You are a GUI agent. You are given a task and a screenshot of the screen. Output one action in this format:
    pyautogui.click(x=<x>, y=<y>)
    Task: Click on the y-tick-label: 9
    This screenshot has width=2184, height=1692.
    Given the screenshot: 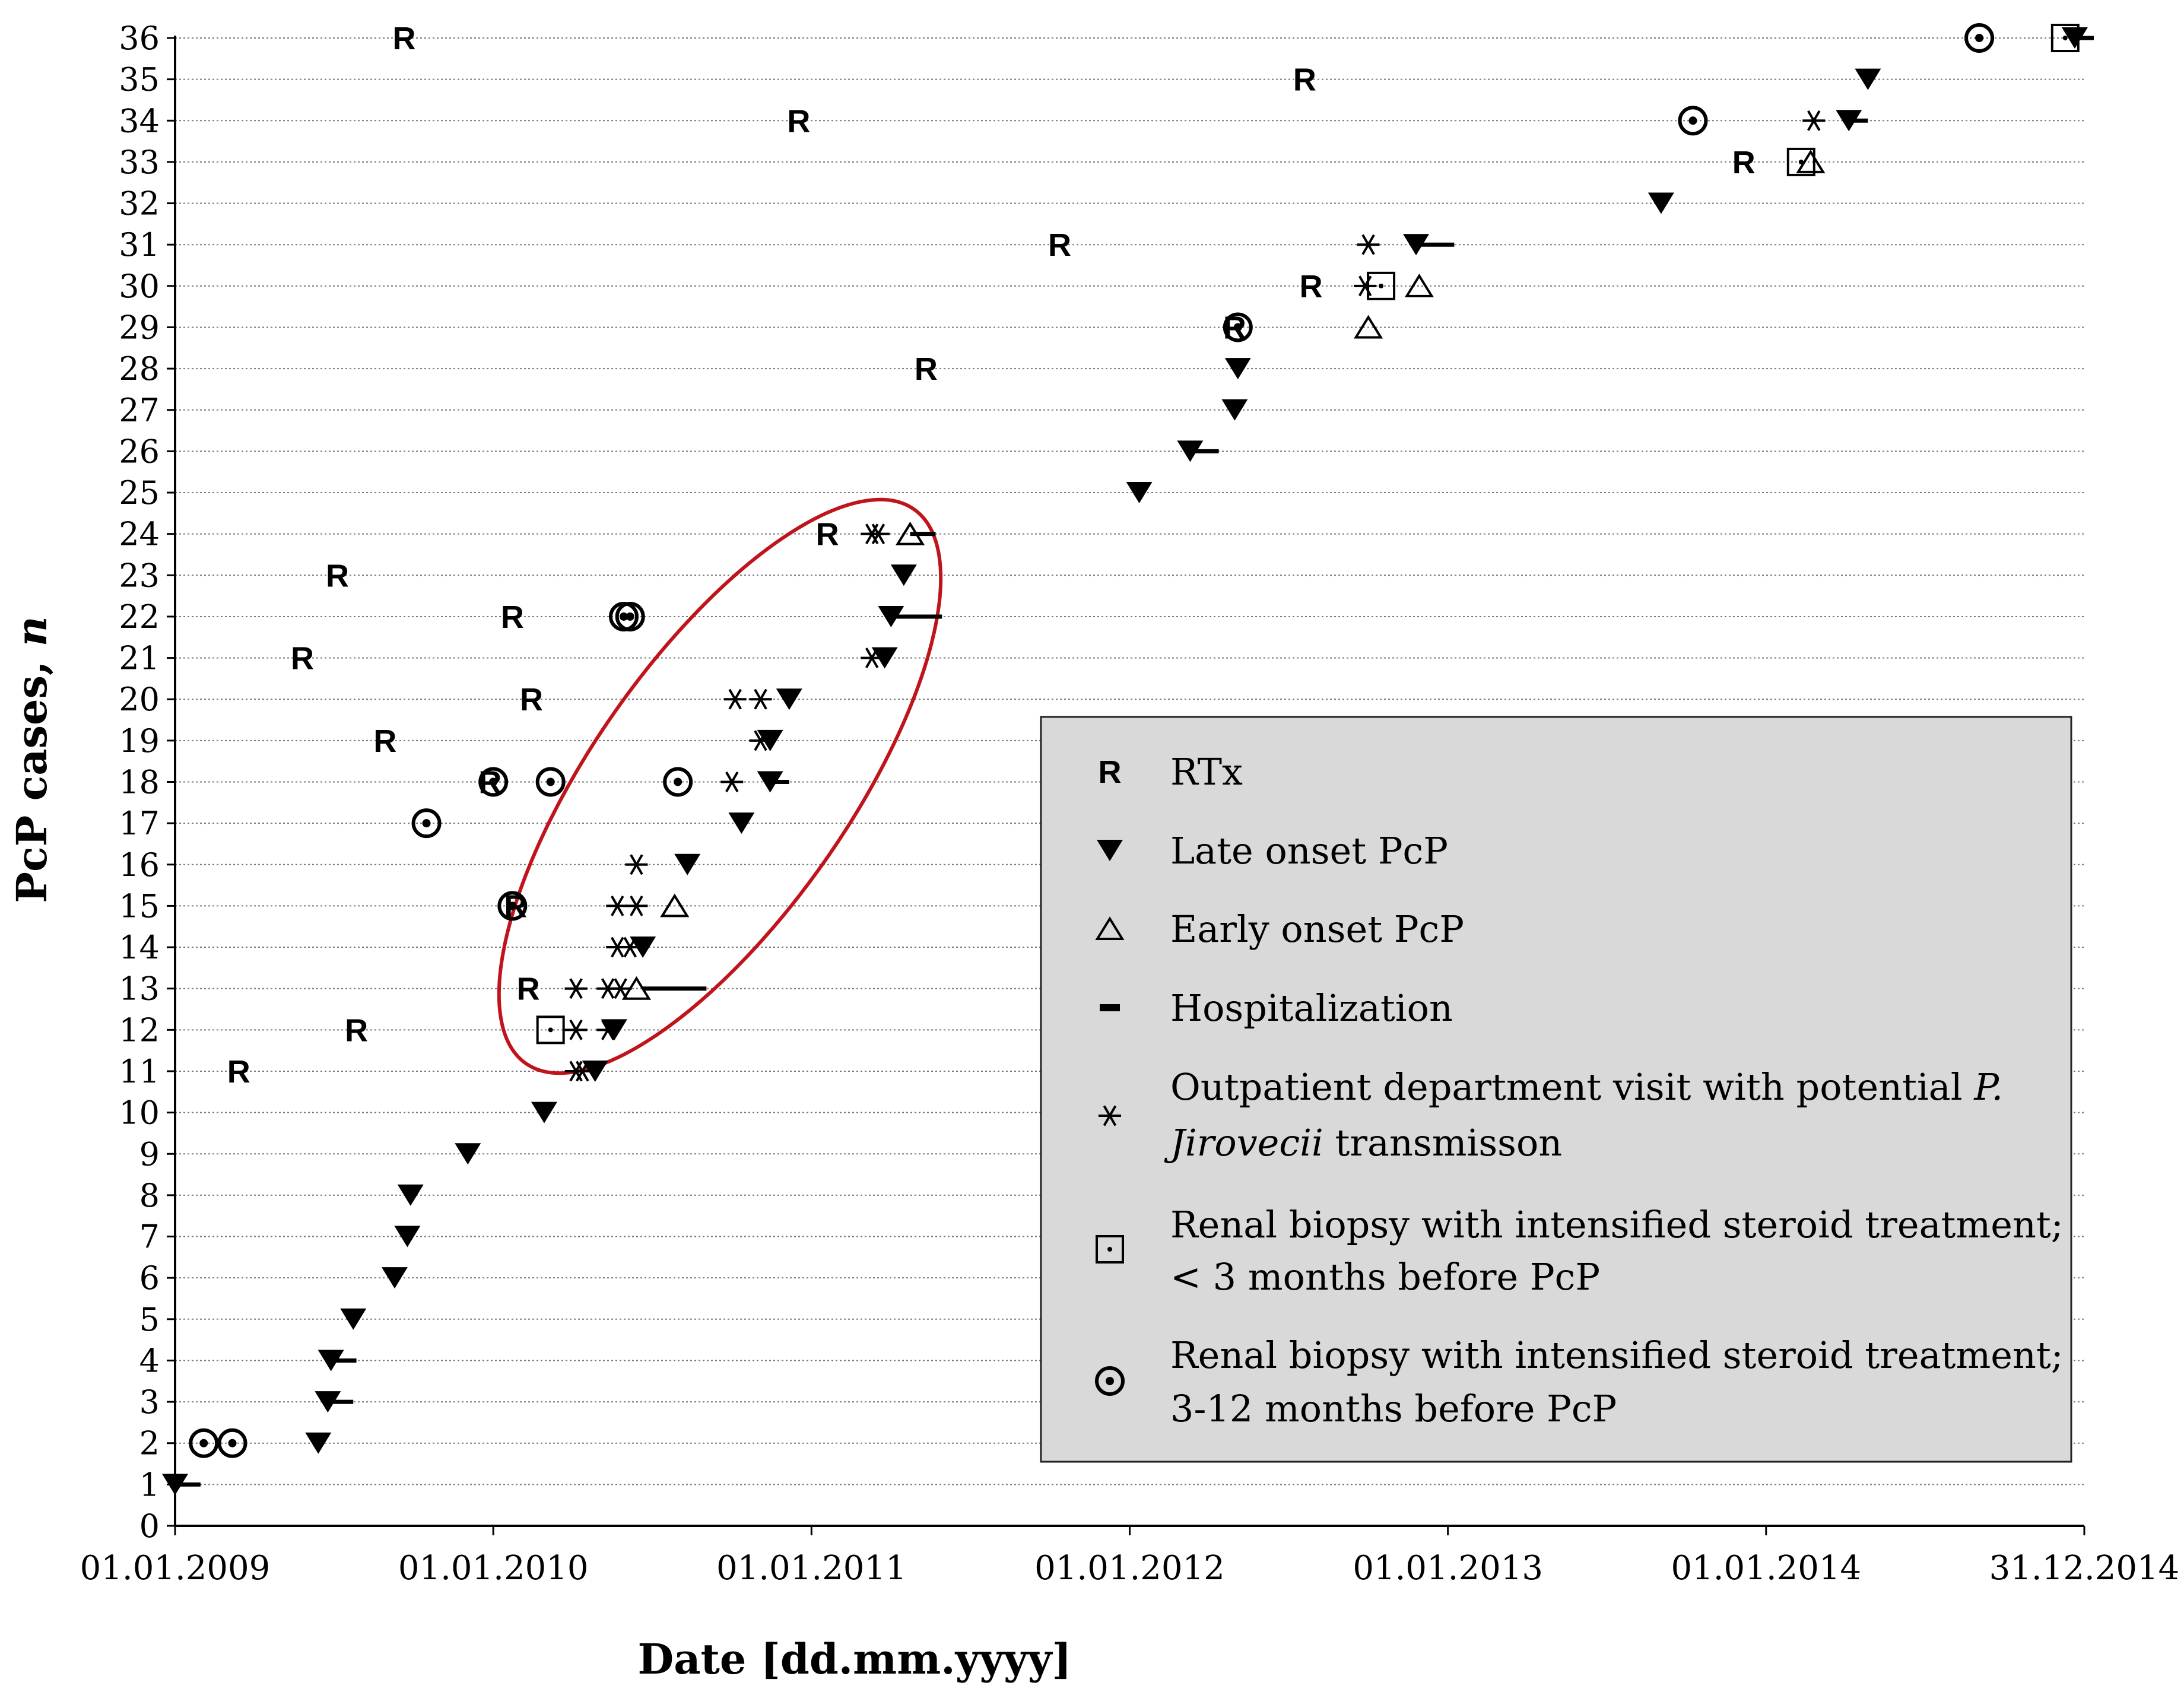 What is the action you would take?
    pyautogui.click(x=149, y=1154)
    